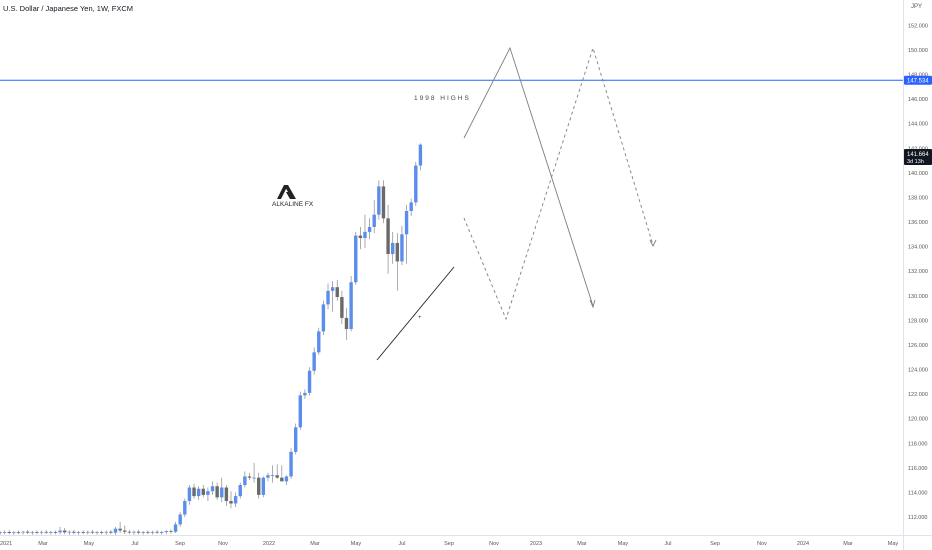  I want to click on trend-line, so click(415, 313).